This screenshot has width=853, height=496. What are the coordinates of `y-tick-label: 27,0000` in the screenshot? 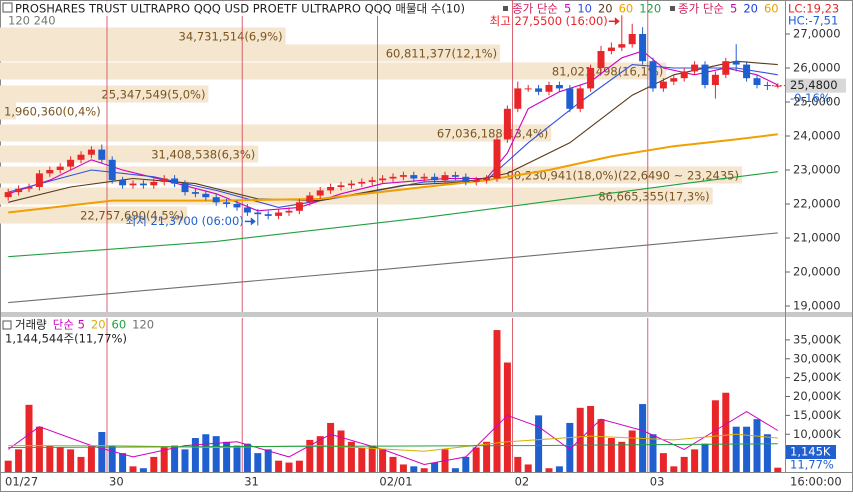 It's located at (817, 33).